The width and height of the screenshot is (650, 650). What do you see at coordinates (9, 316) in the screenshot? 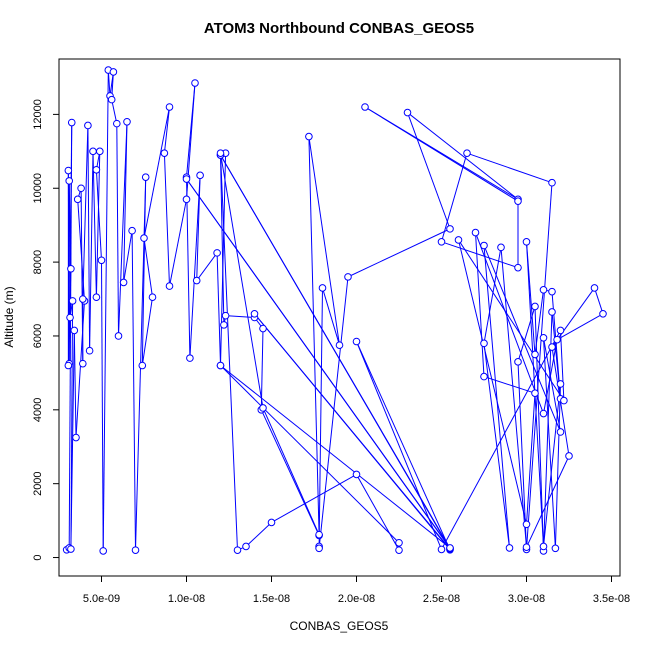
I see `y-axis-label: Altitude (m)` at bounding box center [9, 316].